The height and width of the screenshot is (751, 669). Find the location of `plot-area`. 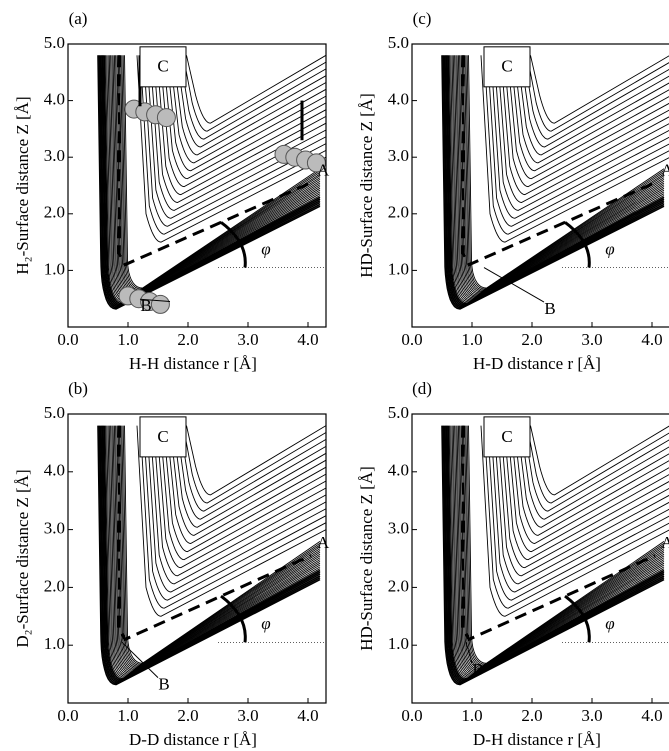

plot-area is located at coordinates (555, 555).